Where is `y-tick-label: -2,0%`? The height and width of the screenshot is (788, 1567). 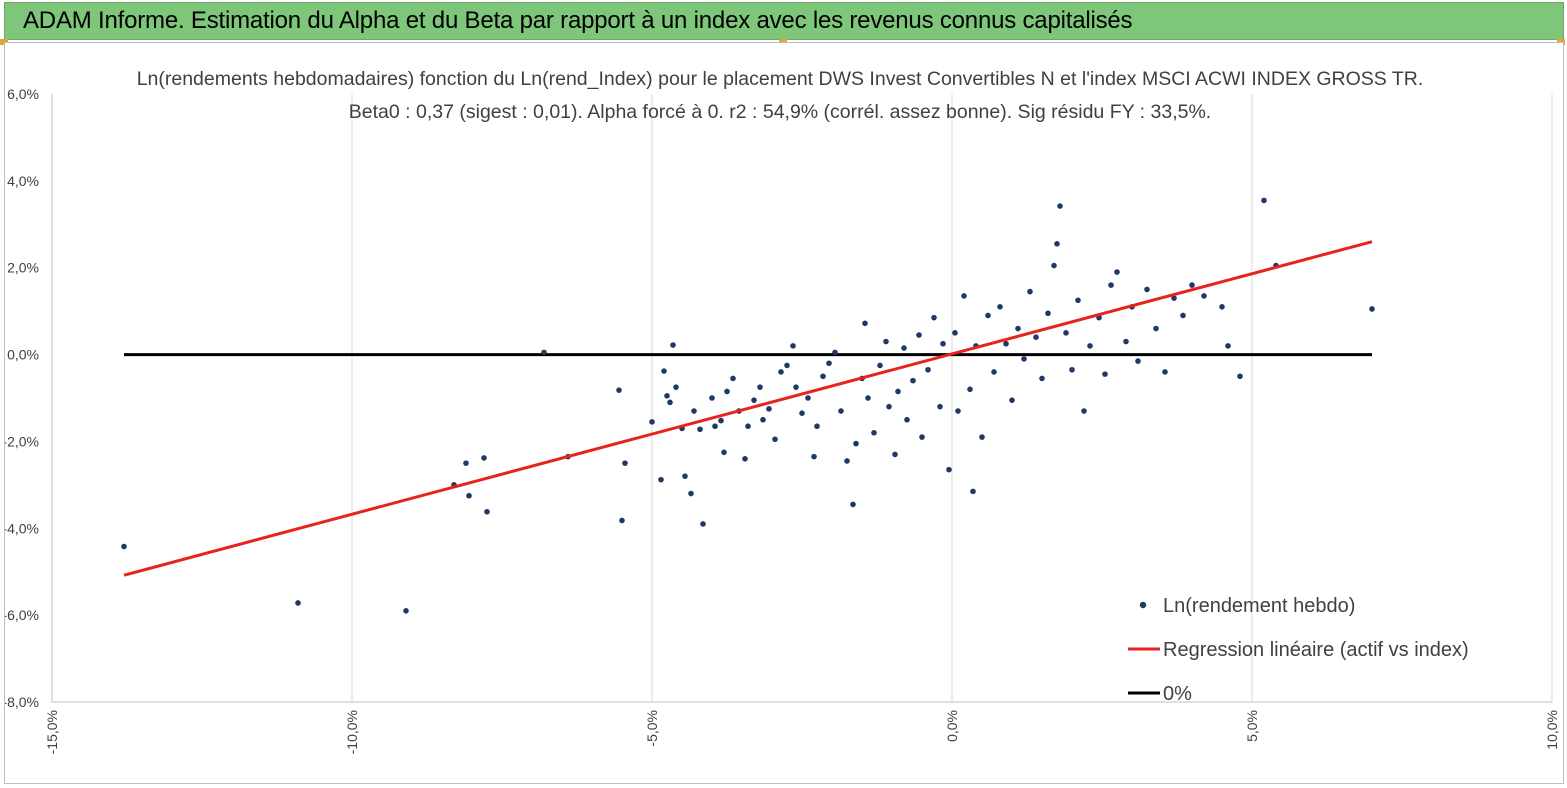
y-tick-label: -2,0% is located at coordinates (22, 441).